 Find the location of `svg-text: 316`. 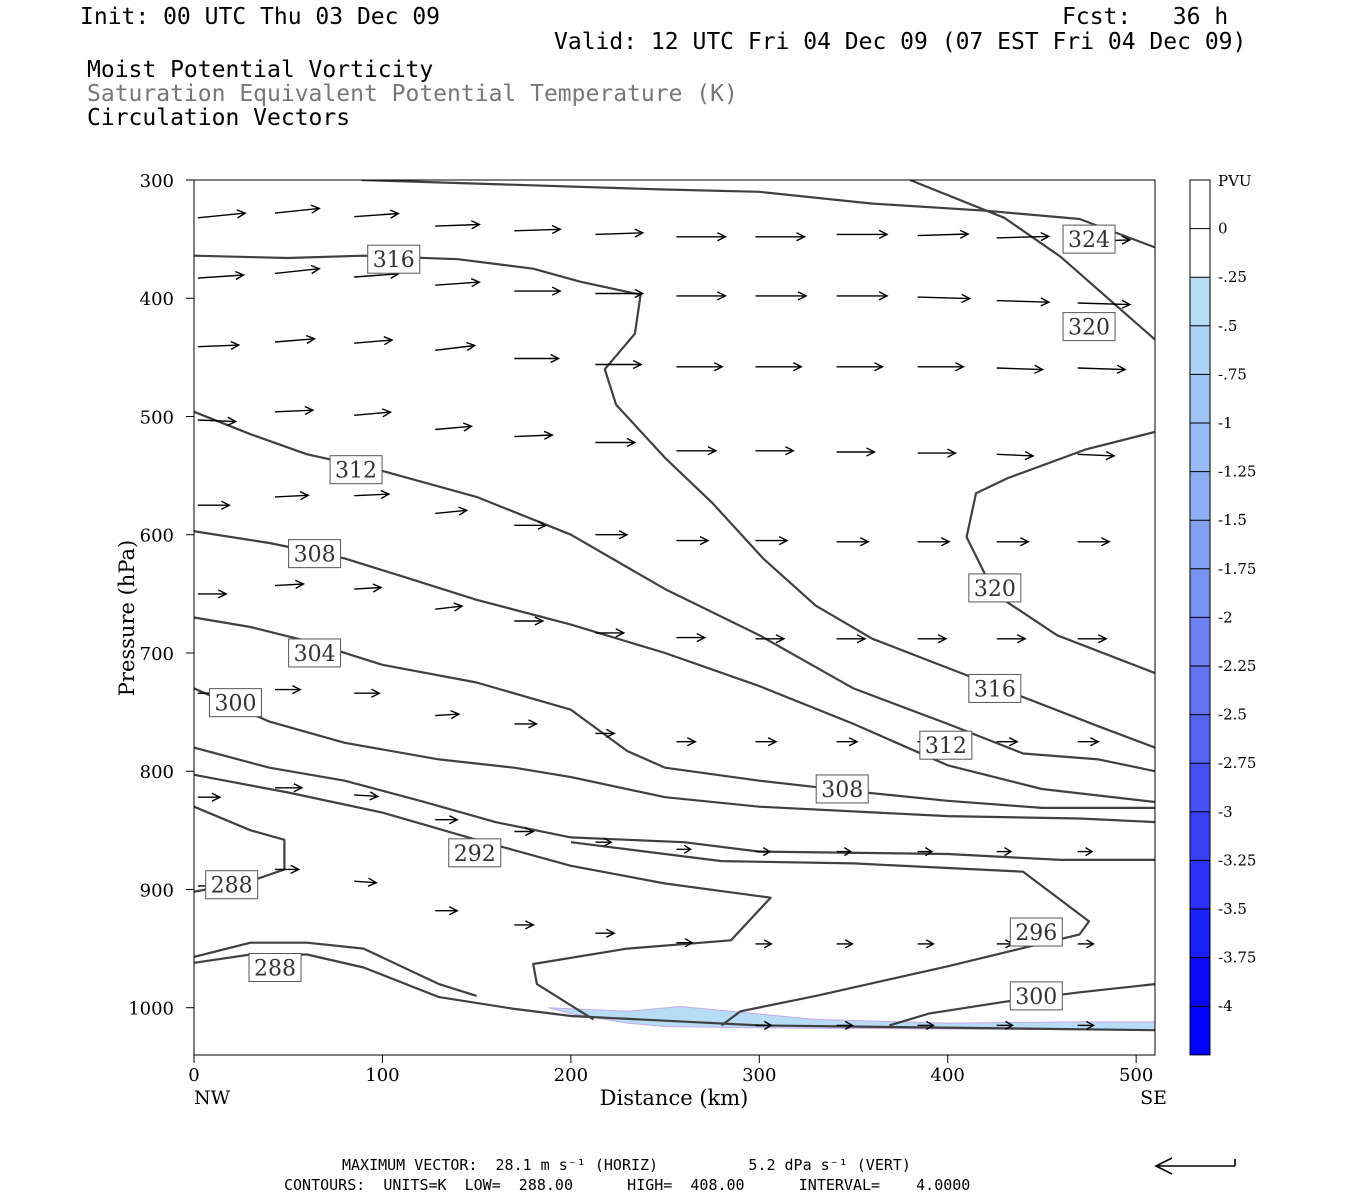

svg-text: 316 is located at coordinates (995, 689).